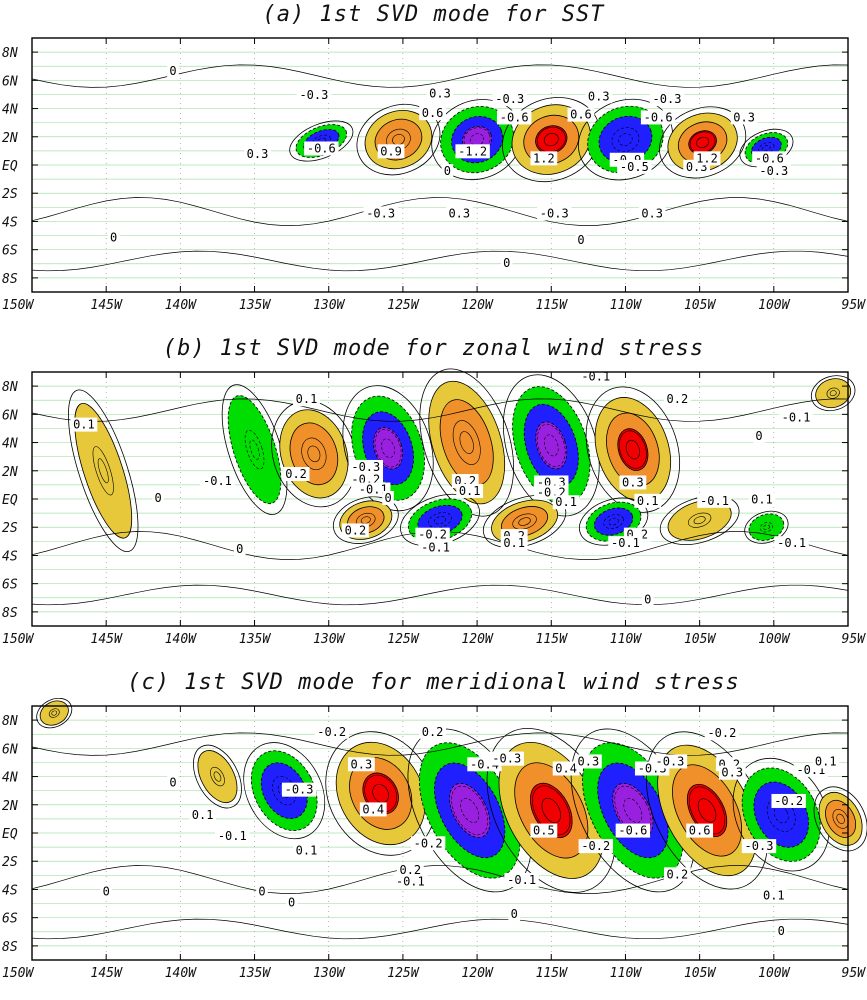 This screenshot has width=867, height=1000. I want to click on contour-label: -1.2, so click(472, 151).